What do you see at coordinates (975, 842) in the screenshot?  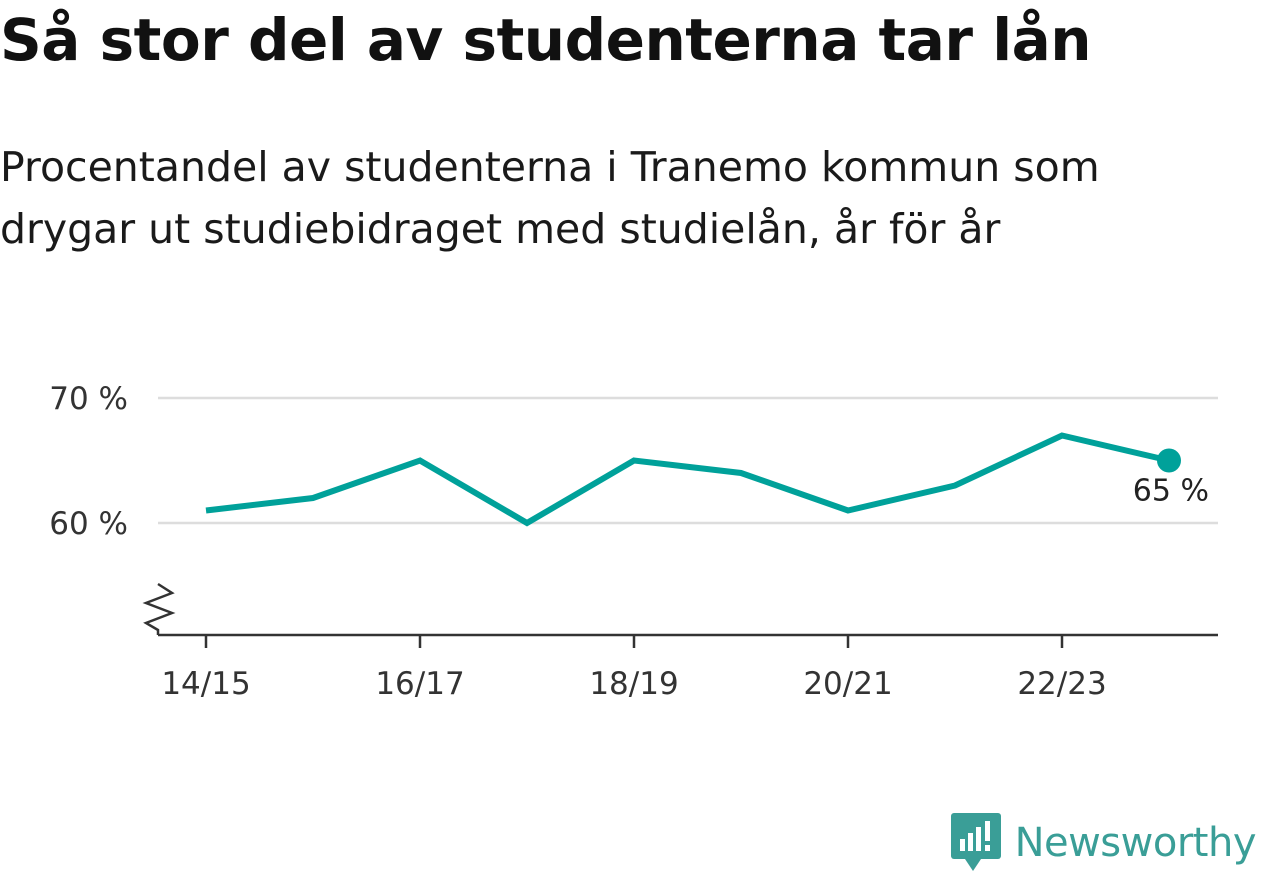 I see `newsworthy-logo-icon` at bounding box center [975, 842].